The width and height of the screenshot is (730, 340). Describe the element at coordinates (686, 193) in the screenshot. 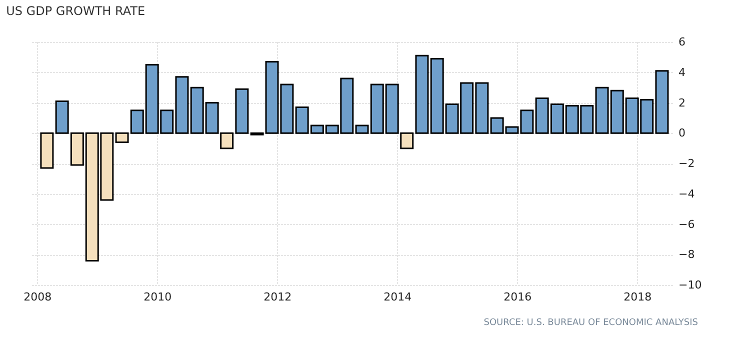

I see `y-tick-label: −4` at that location.